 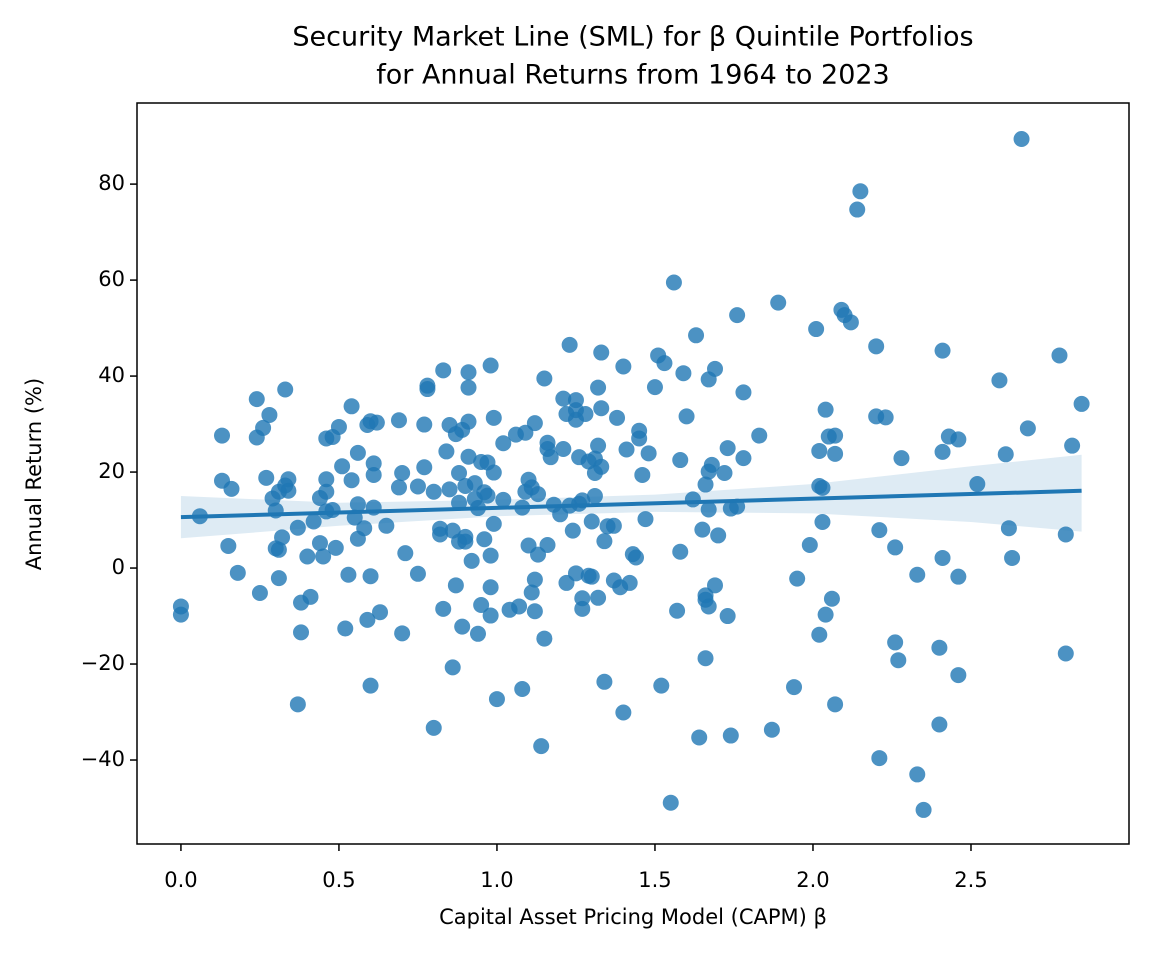 I want to click on y-tick-label: 0, so click(x=118, y=567).